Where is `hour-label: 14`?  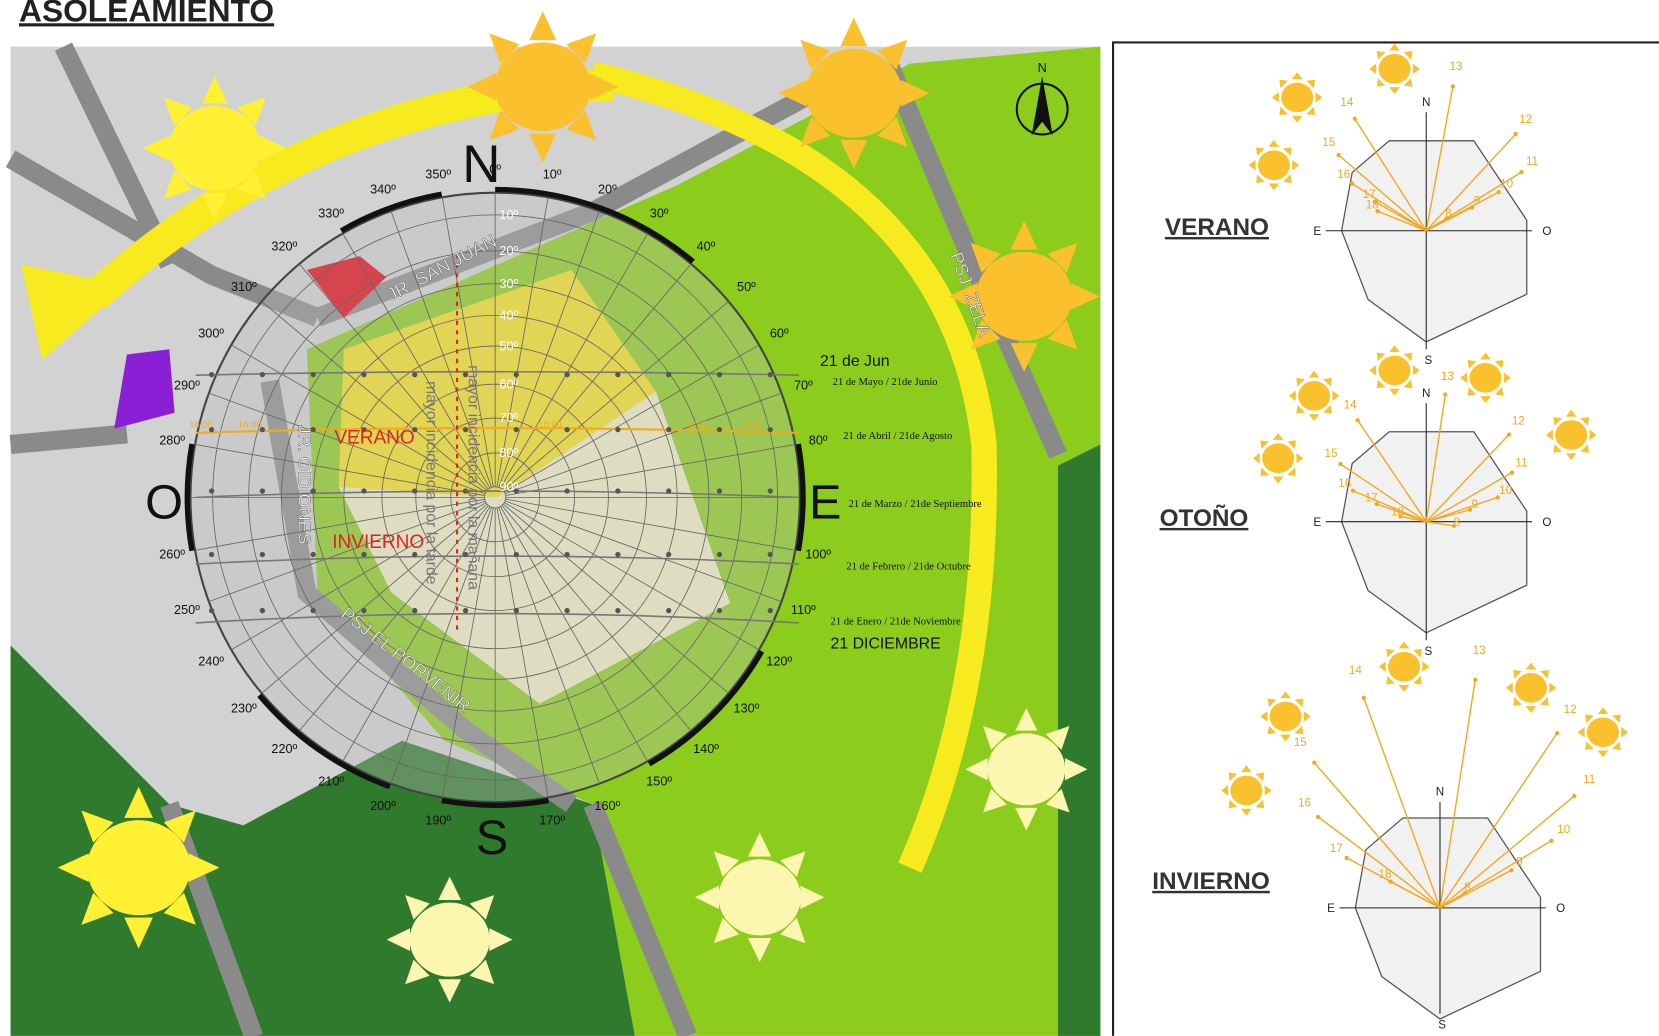
hour-label: 14 is located at coordinates (1350, 404).